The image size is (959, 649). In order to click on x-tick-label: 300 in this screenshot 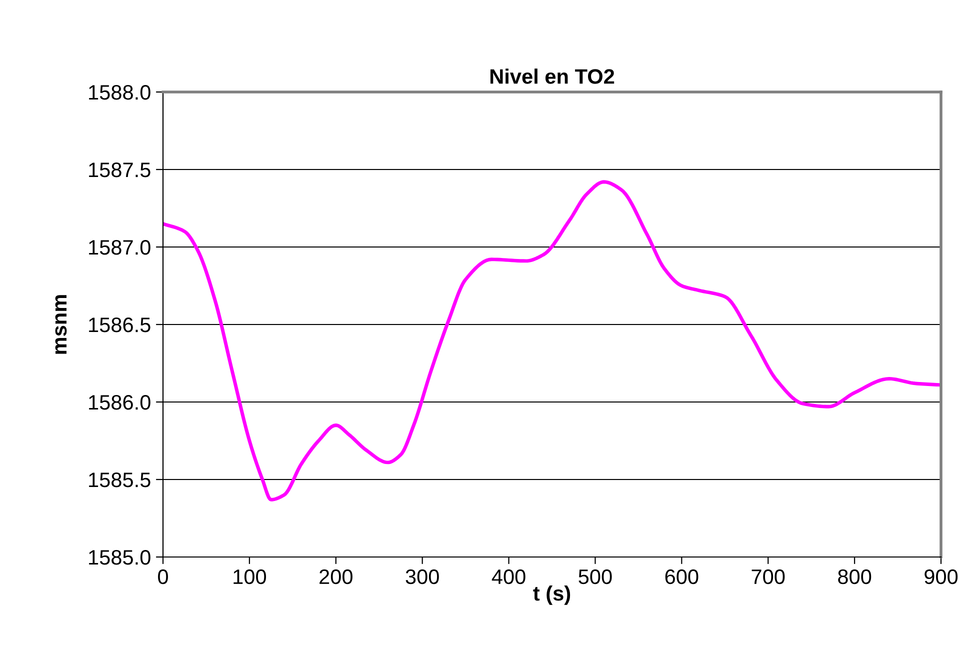, I will do `click(422, 576)`.